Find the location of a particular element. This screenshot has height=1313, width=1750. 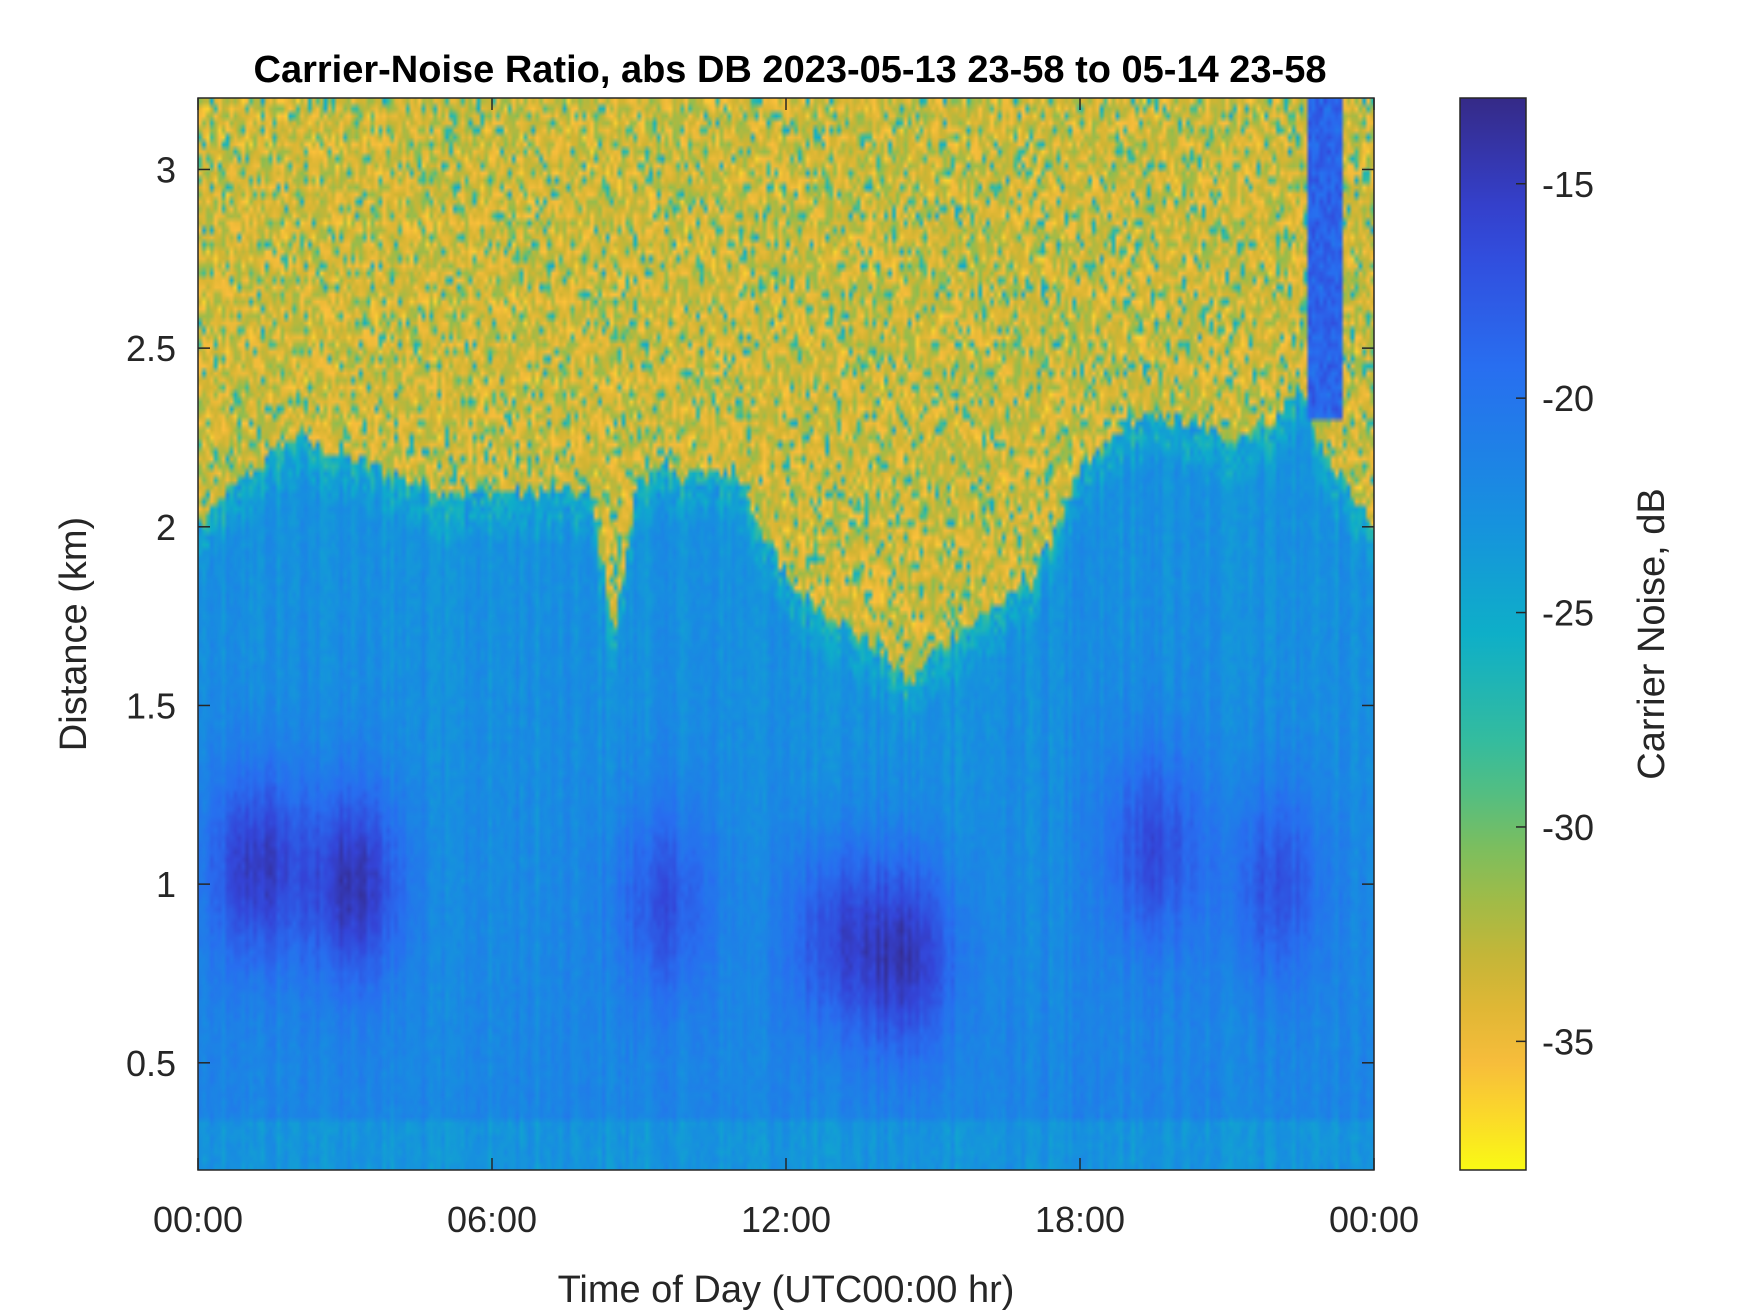

y-tick-label: 1 is located at coordinates (166, 884).